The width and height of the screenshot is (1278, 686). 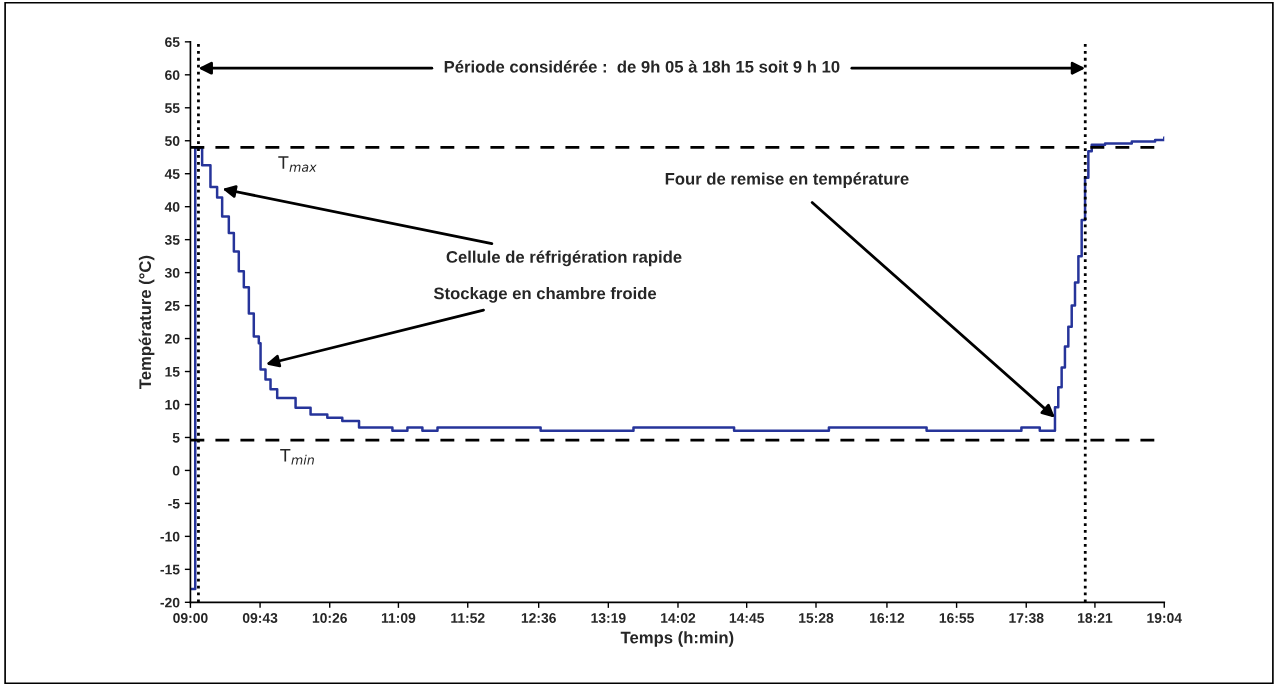 What do you see at coordinates (172, 141) in the screenshot?
I see `y-tick-label: 50` at bounding box center [172, 141].